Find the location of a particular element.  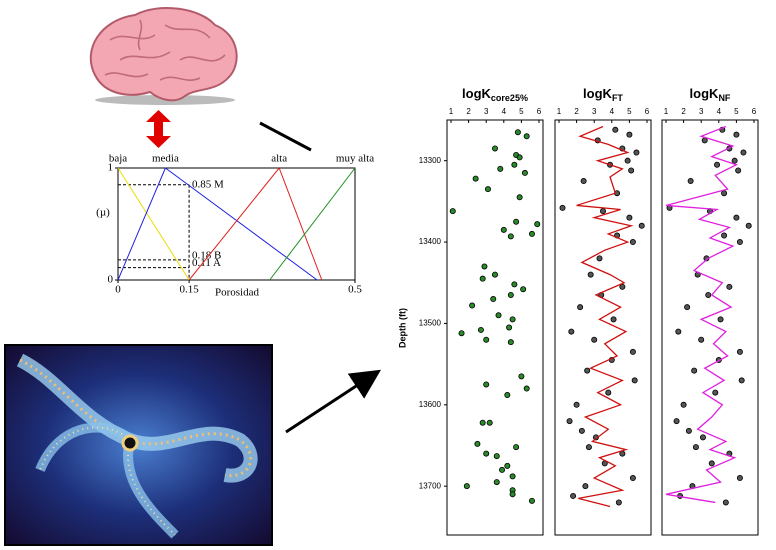

fractal-image is located at coordinates (138, 445).